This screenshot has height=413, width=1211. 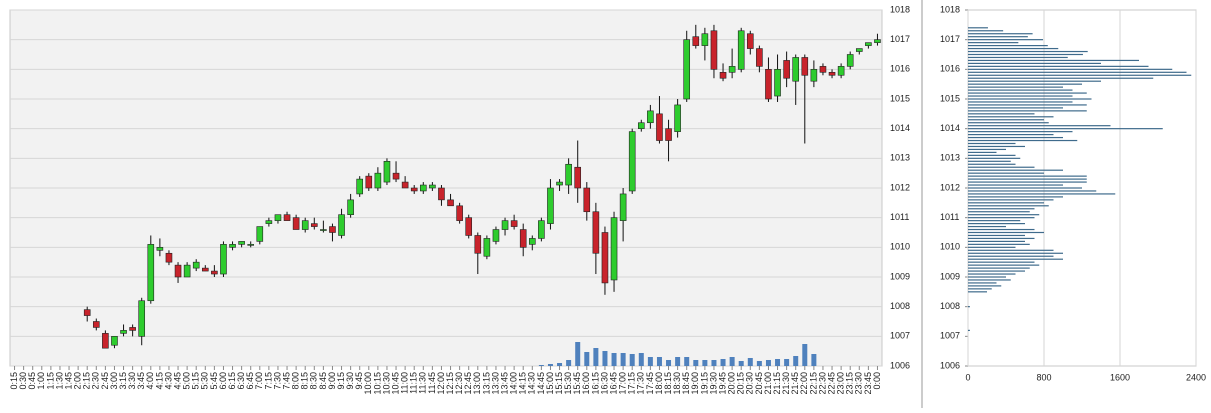 What do you see at coordinates (296, 381) in the screenshot?
I see `x-tick-label: 8:00` at bounding box center [296, 381].